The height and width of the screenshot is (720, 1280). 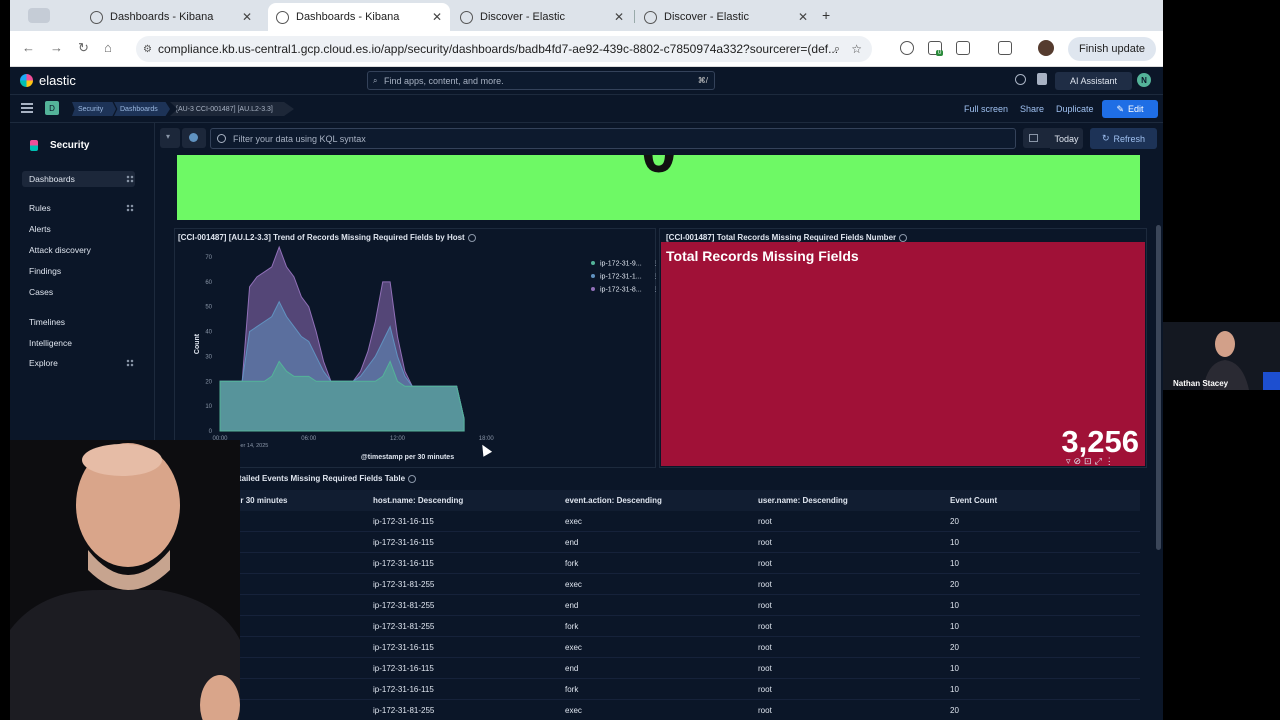 What do you see at coordinates (1091, 461) in the screenshot?
I see `panel-actions: ▿⊘⊡⤢⋮` at bounding box center [1091, 461].